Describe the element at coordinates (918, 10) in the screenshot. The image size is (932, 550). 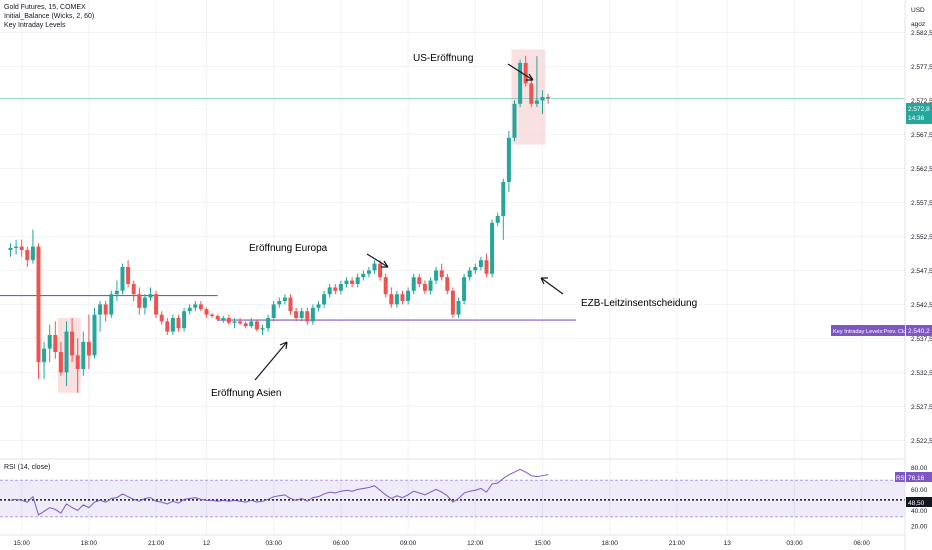
I see `price-axis-currency: USD` at that location.